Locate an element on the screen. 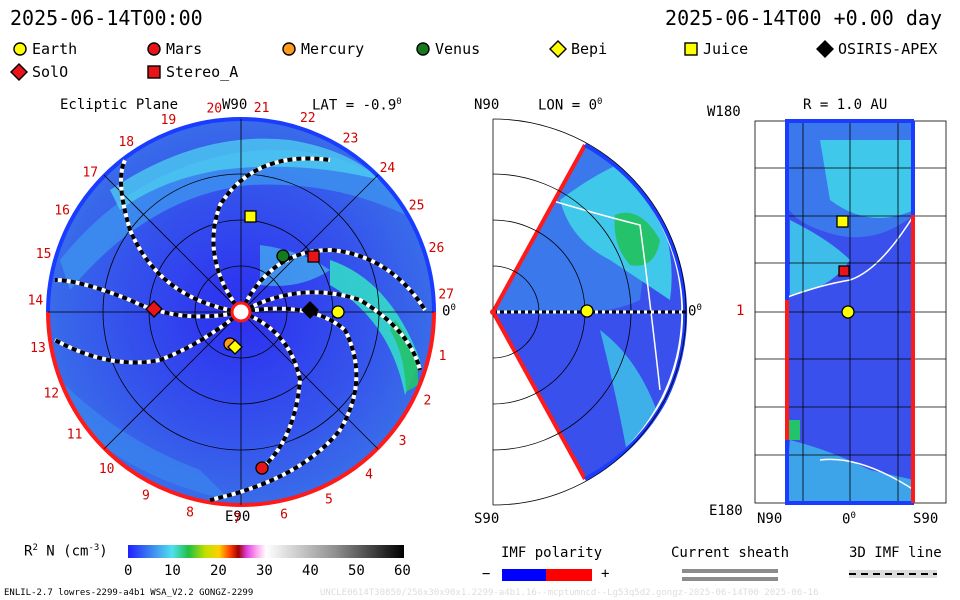 The height and width of the screenshot is (600, 960). ecliptic-bepi-marker is located at coordinates (235, 347).